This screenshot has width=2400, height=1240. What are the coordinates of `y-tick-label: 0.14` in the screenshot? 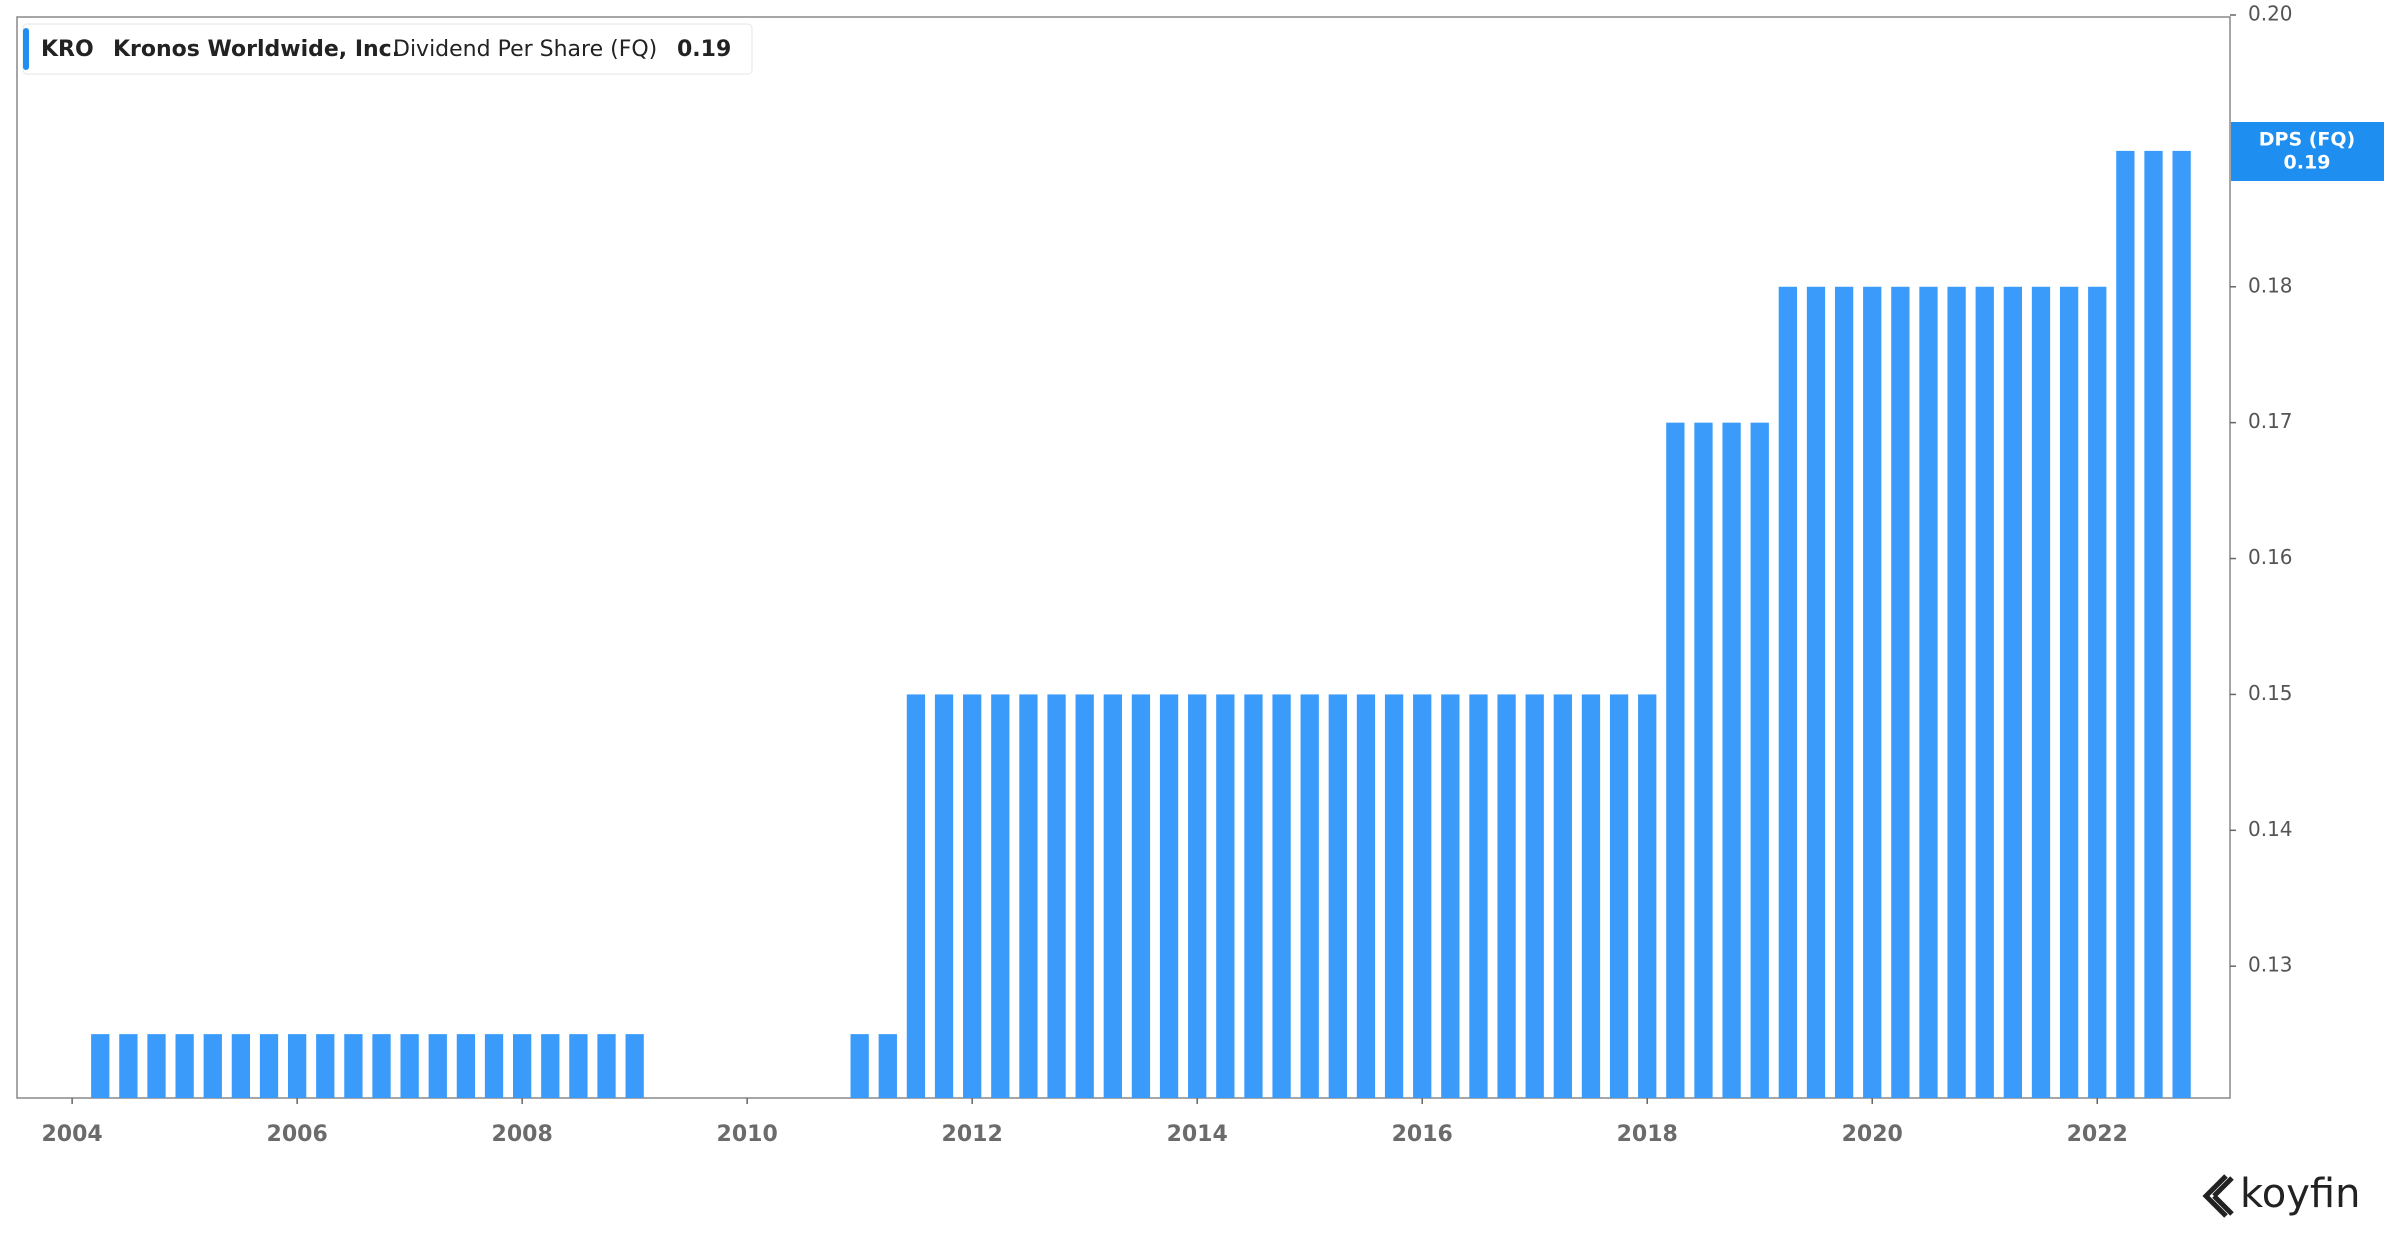 It's located at (2270, 829).